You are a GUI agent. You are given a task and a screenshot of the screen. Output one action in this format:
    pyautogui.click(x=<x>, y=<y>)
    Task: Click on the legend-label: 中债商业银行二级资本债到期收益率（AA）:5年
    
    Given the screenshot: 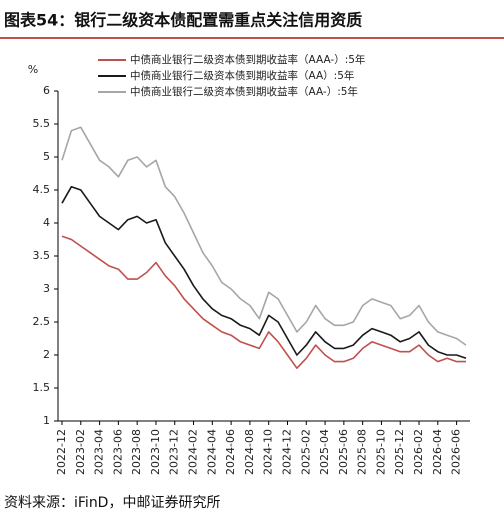 What is the action you would take?
    pyautogui.click(x=242, y=75)
    